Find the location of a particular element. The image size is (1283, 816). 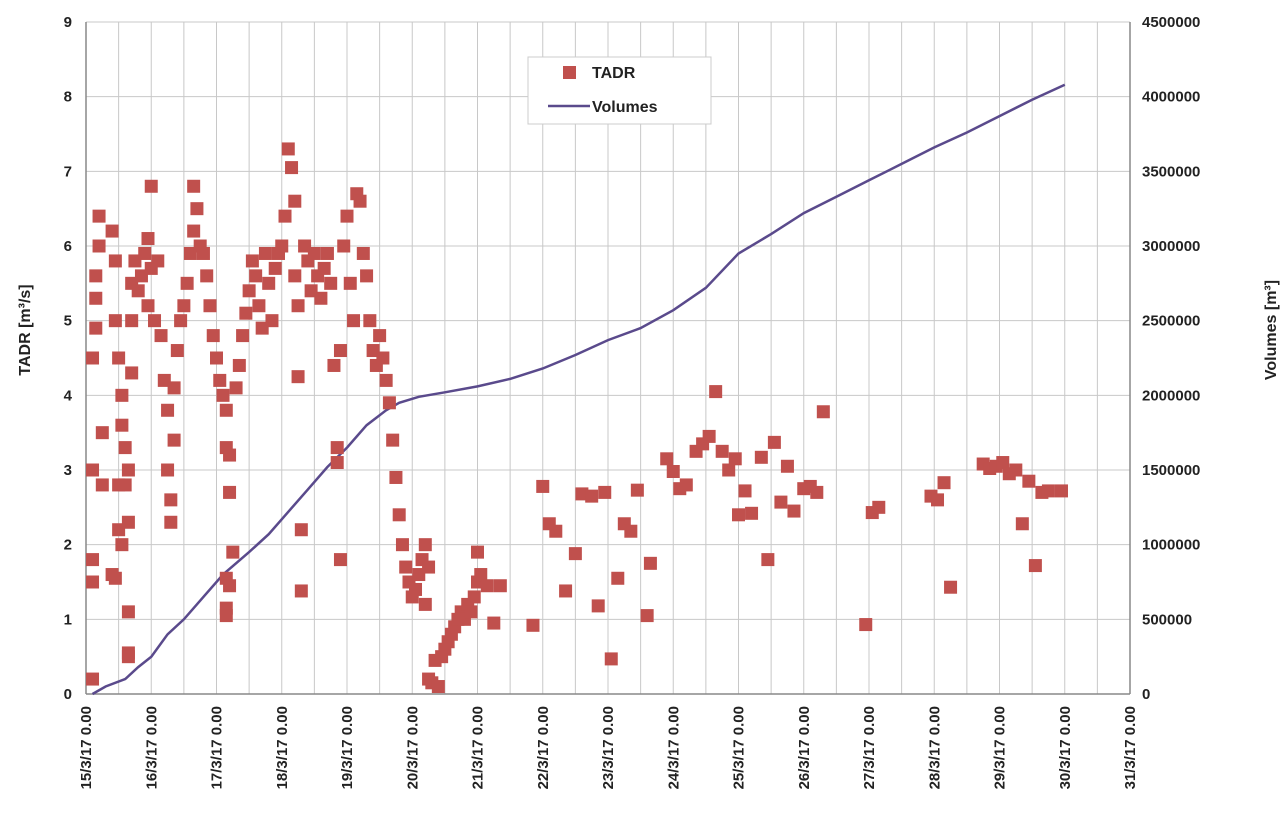

y-right-tick-label: 4500000 is located at coordinates (1171, 22).